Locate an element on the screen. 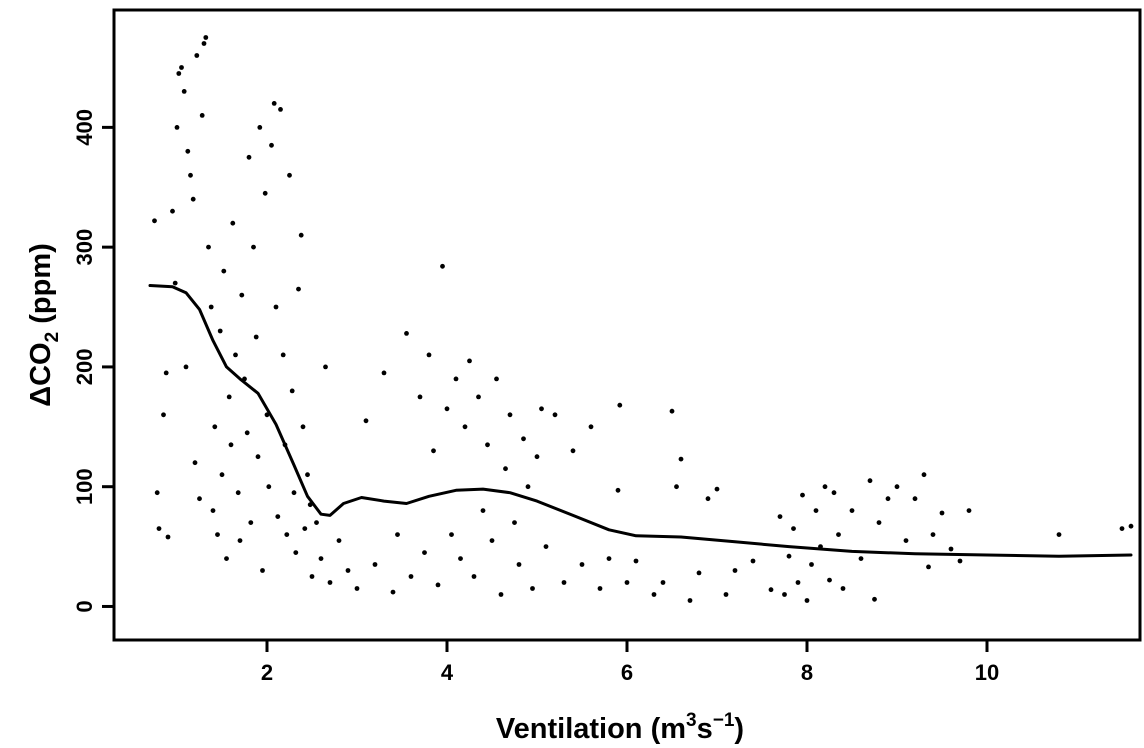 This screenshot has height=748, width=1144. y-tick-label: 300 is located at coordinates (84, 247).